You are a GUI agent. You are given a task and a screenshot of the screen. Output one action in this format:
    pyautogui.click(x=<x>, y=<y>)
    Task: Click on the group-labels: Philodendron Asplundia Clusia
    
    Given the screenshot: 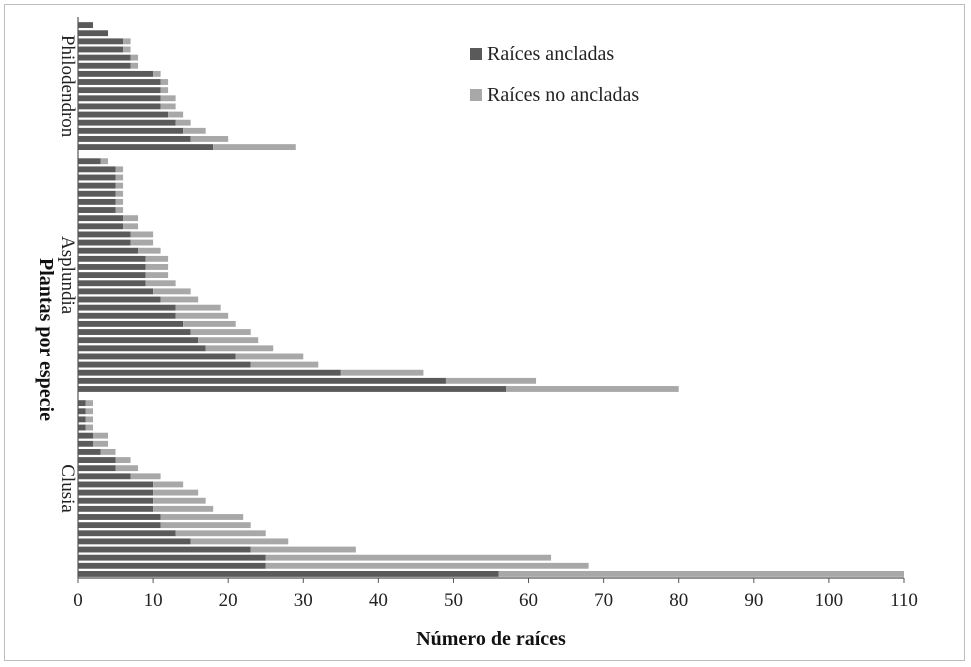 What is the action you would take?
    pyautogui.click(x=67, y=274)
    